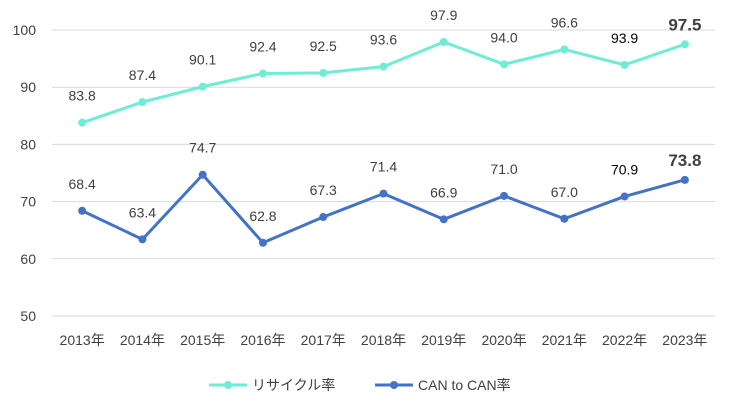 The image size is (730, 402). What do you see at coordinates (464, 385) in the screenshot?
I see `legend-label: CAN to CAN率` at bounding box center [464, 385].